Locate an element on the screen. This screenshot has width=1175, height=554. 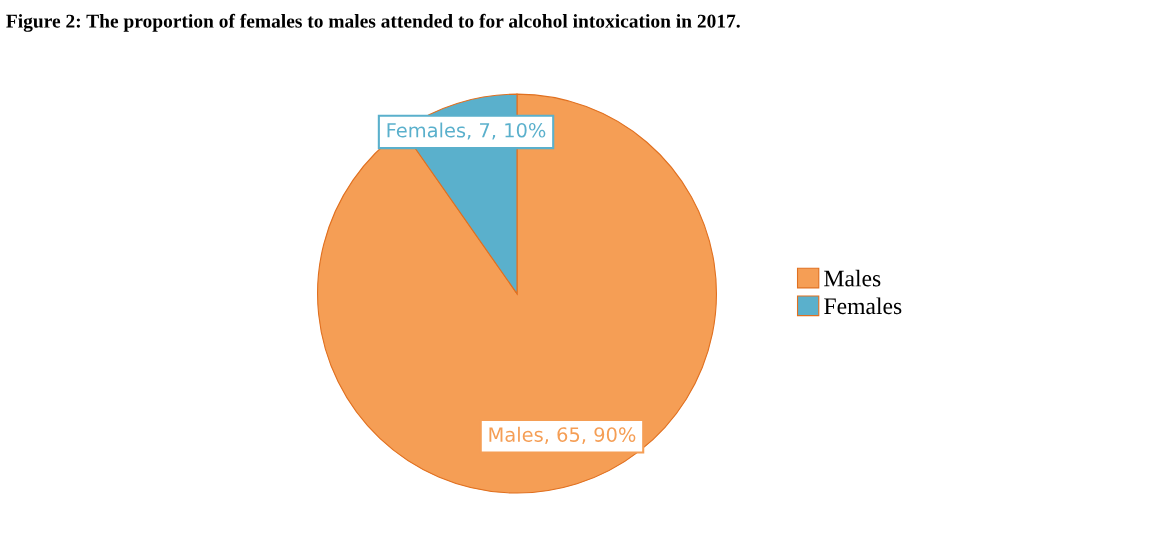
data-label: Females, 7, 10% is located at coordinates (466, 131).